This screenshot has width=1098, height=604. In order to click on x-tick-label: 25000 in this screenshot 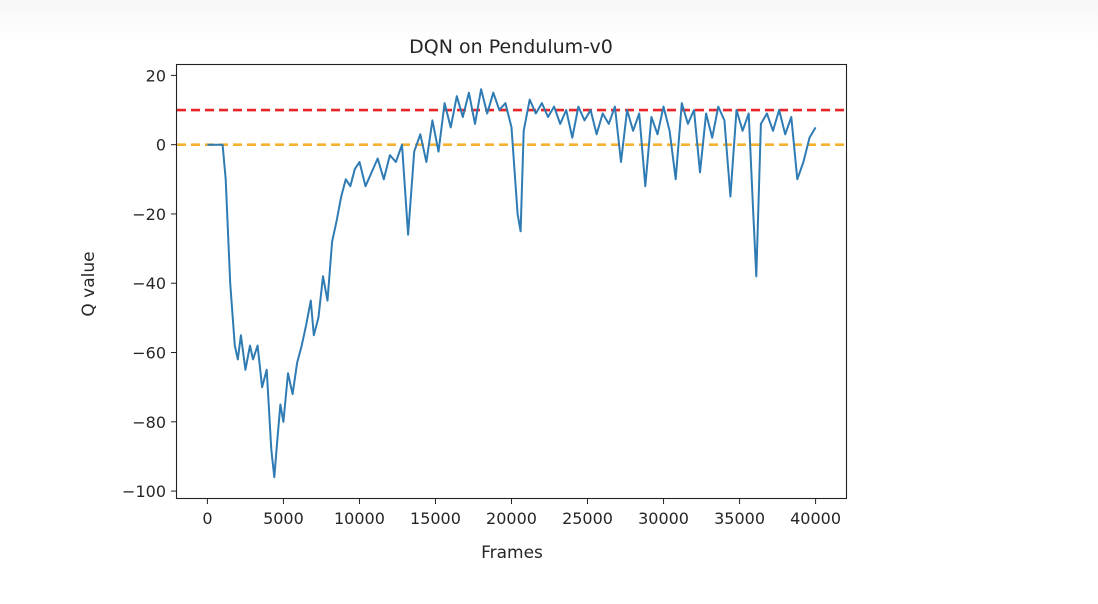, I will do `click(587, 518)`.